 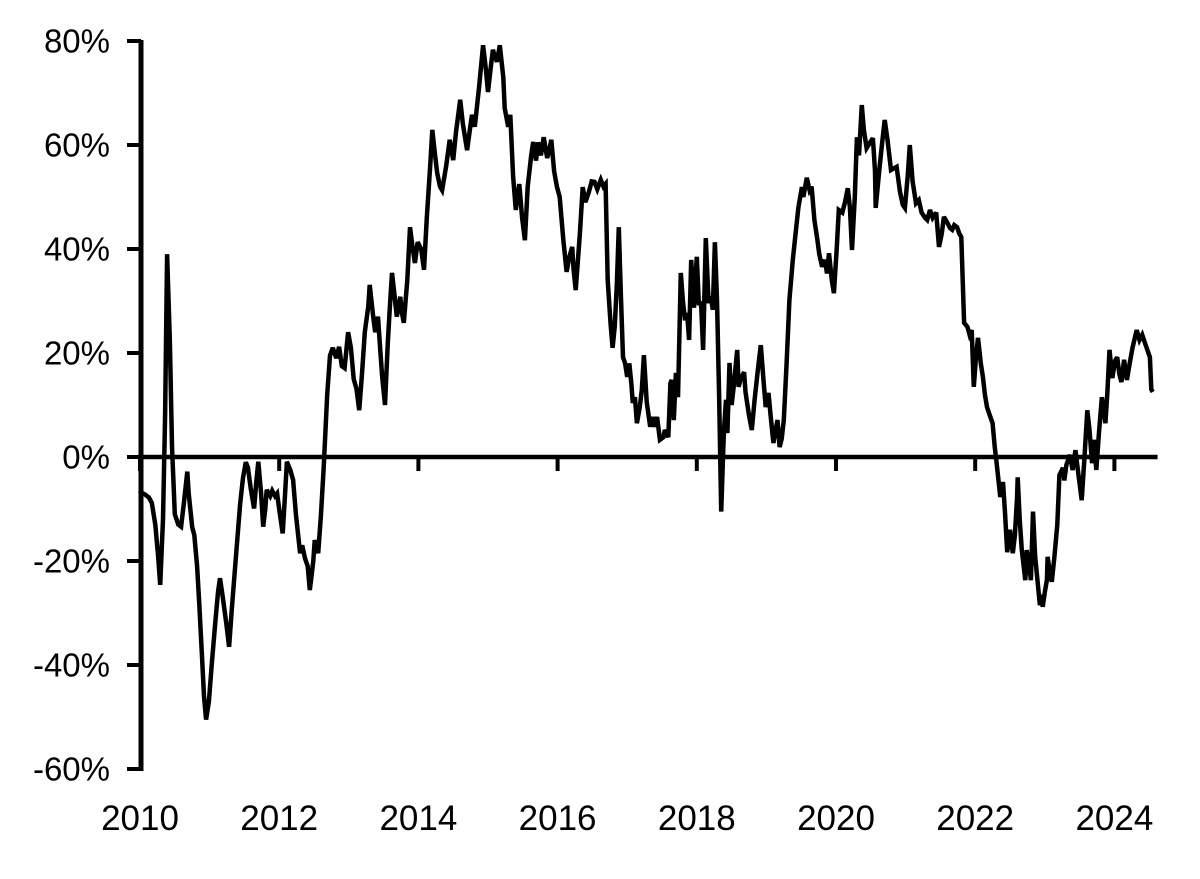 I want to click on x-tick-label: 2014, so click(x=418, y=818).